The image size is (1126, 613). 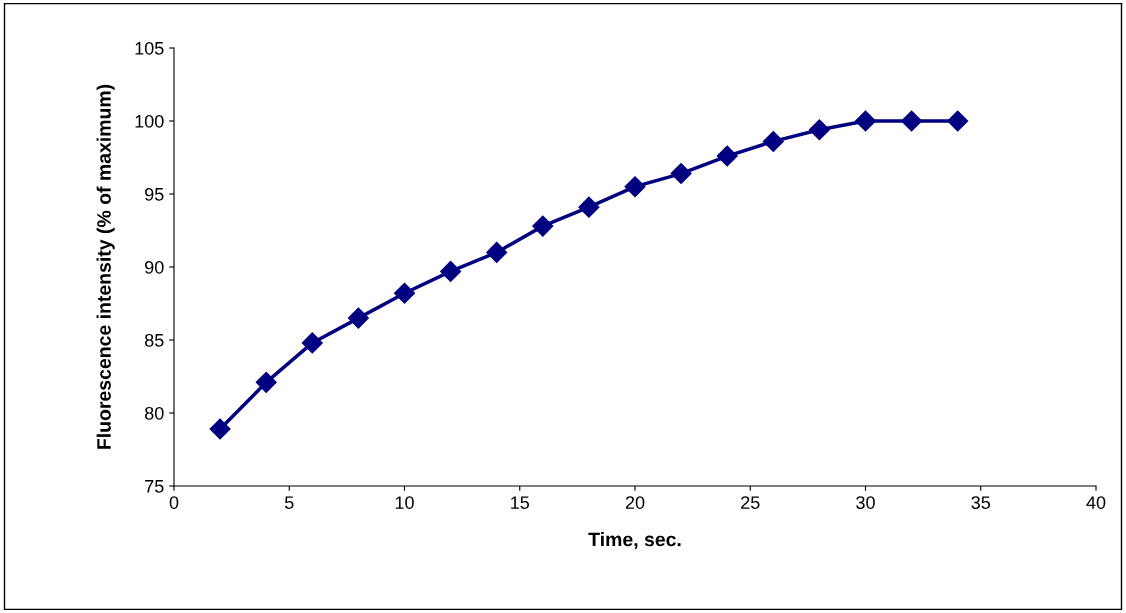 What do you see at coordinates (635, 502) in the screenshot?
I see `x-tick-label: 20` at bounding box center [635, 502].